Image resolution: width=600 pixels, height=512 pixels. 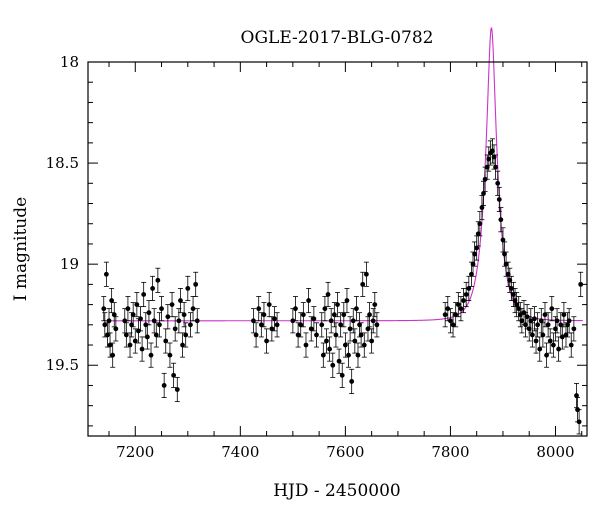 What do you see at coordinates (69, 62) in the screenshot?
I see `y-tick-label: 18` at bounding box center [69, 62].